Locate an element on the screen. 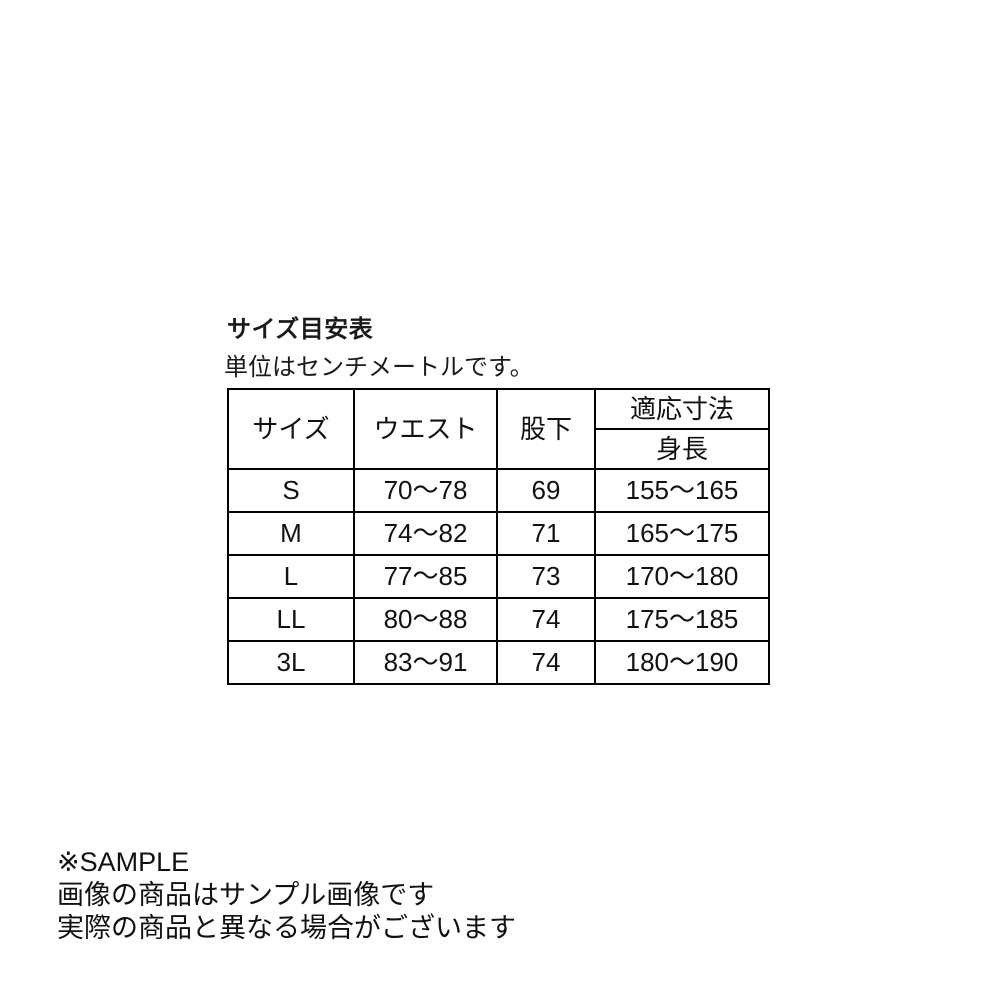 The image size is (1000, 1000). cell-body-height: 175〜185 is located at coordinates (682, 619).